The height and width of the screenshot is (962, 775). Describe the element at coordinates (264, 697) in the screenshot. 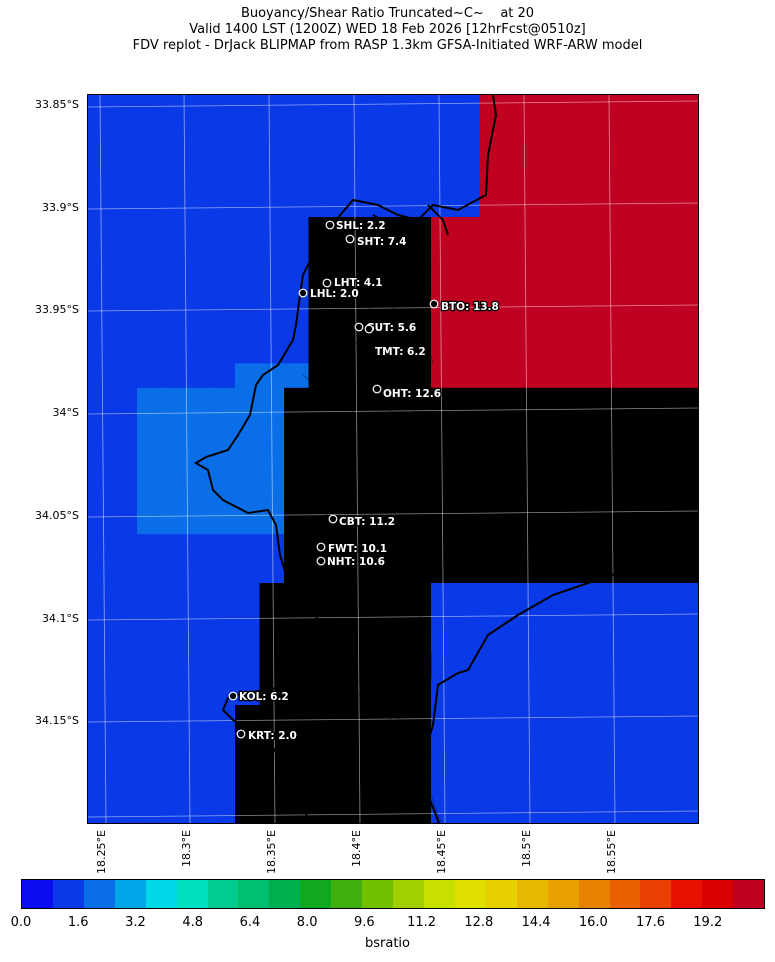

I see `station-label: KOL: 6.2` at that location.